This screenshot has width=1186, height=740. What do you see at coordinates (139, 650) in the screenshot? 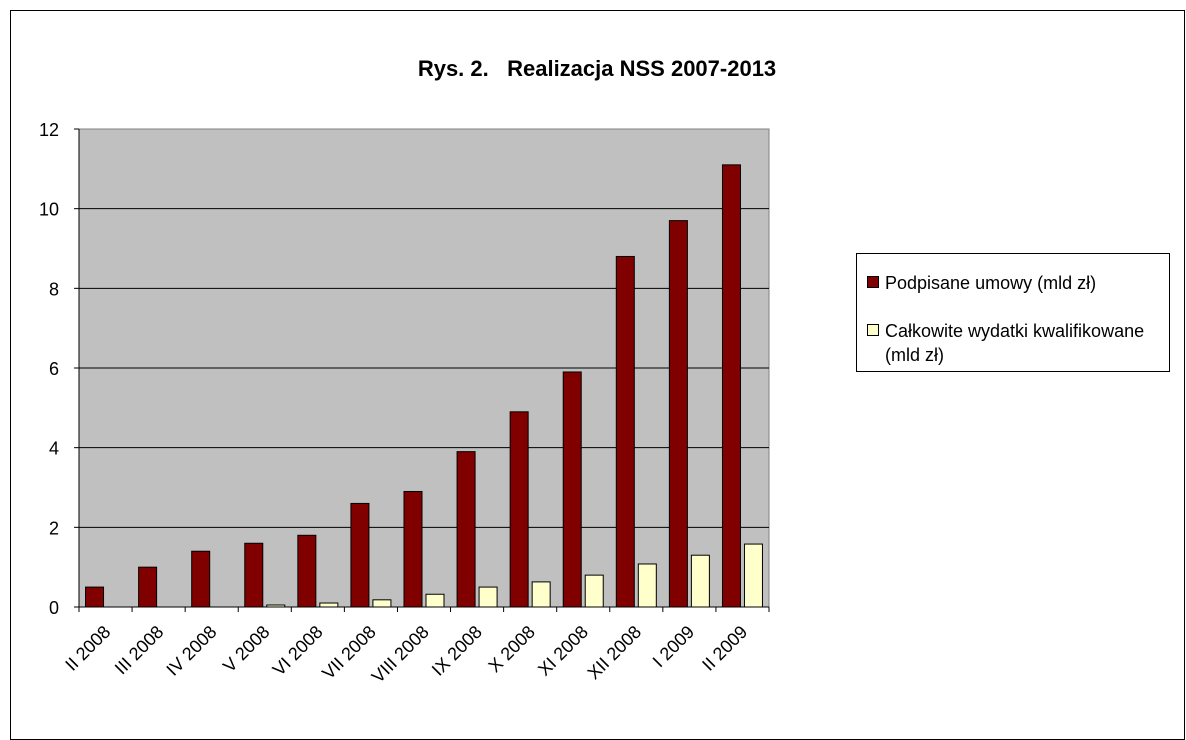
I see `x-tick-label: III 2008` at bounding box center [139, 650].